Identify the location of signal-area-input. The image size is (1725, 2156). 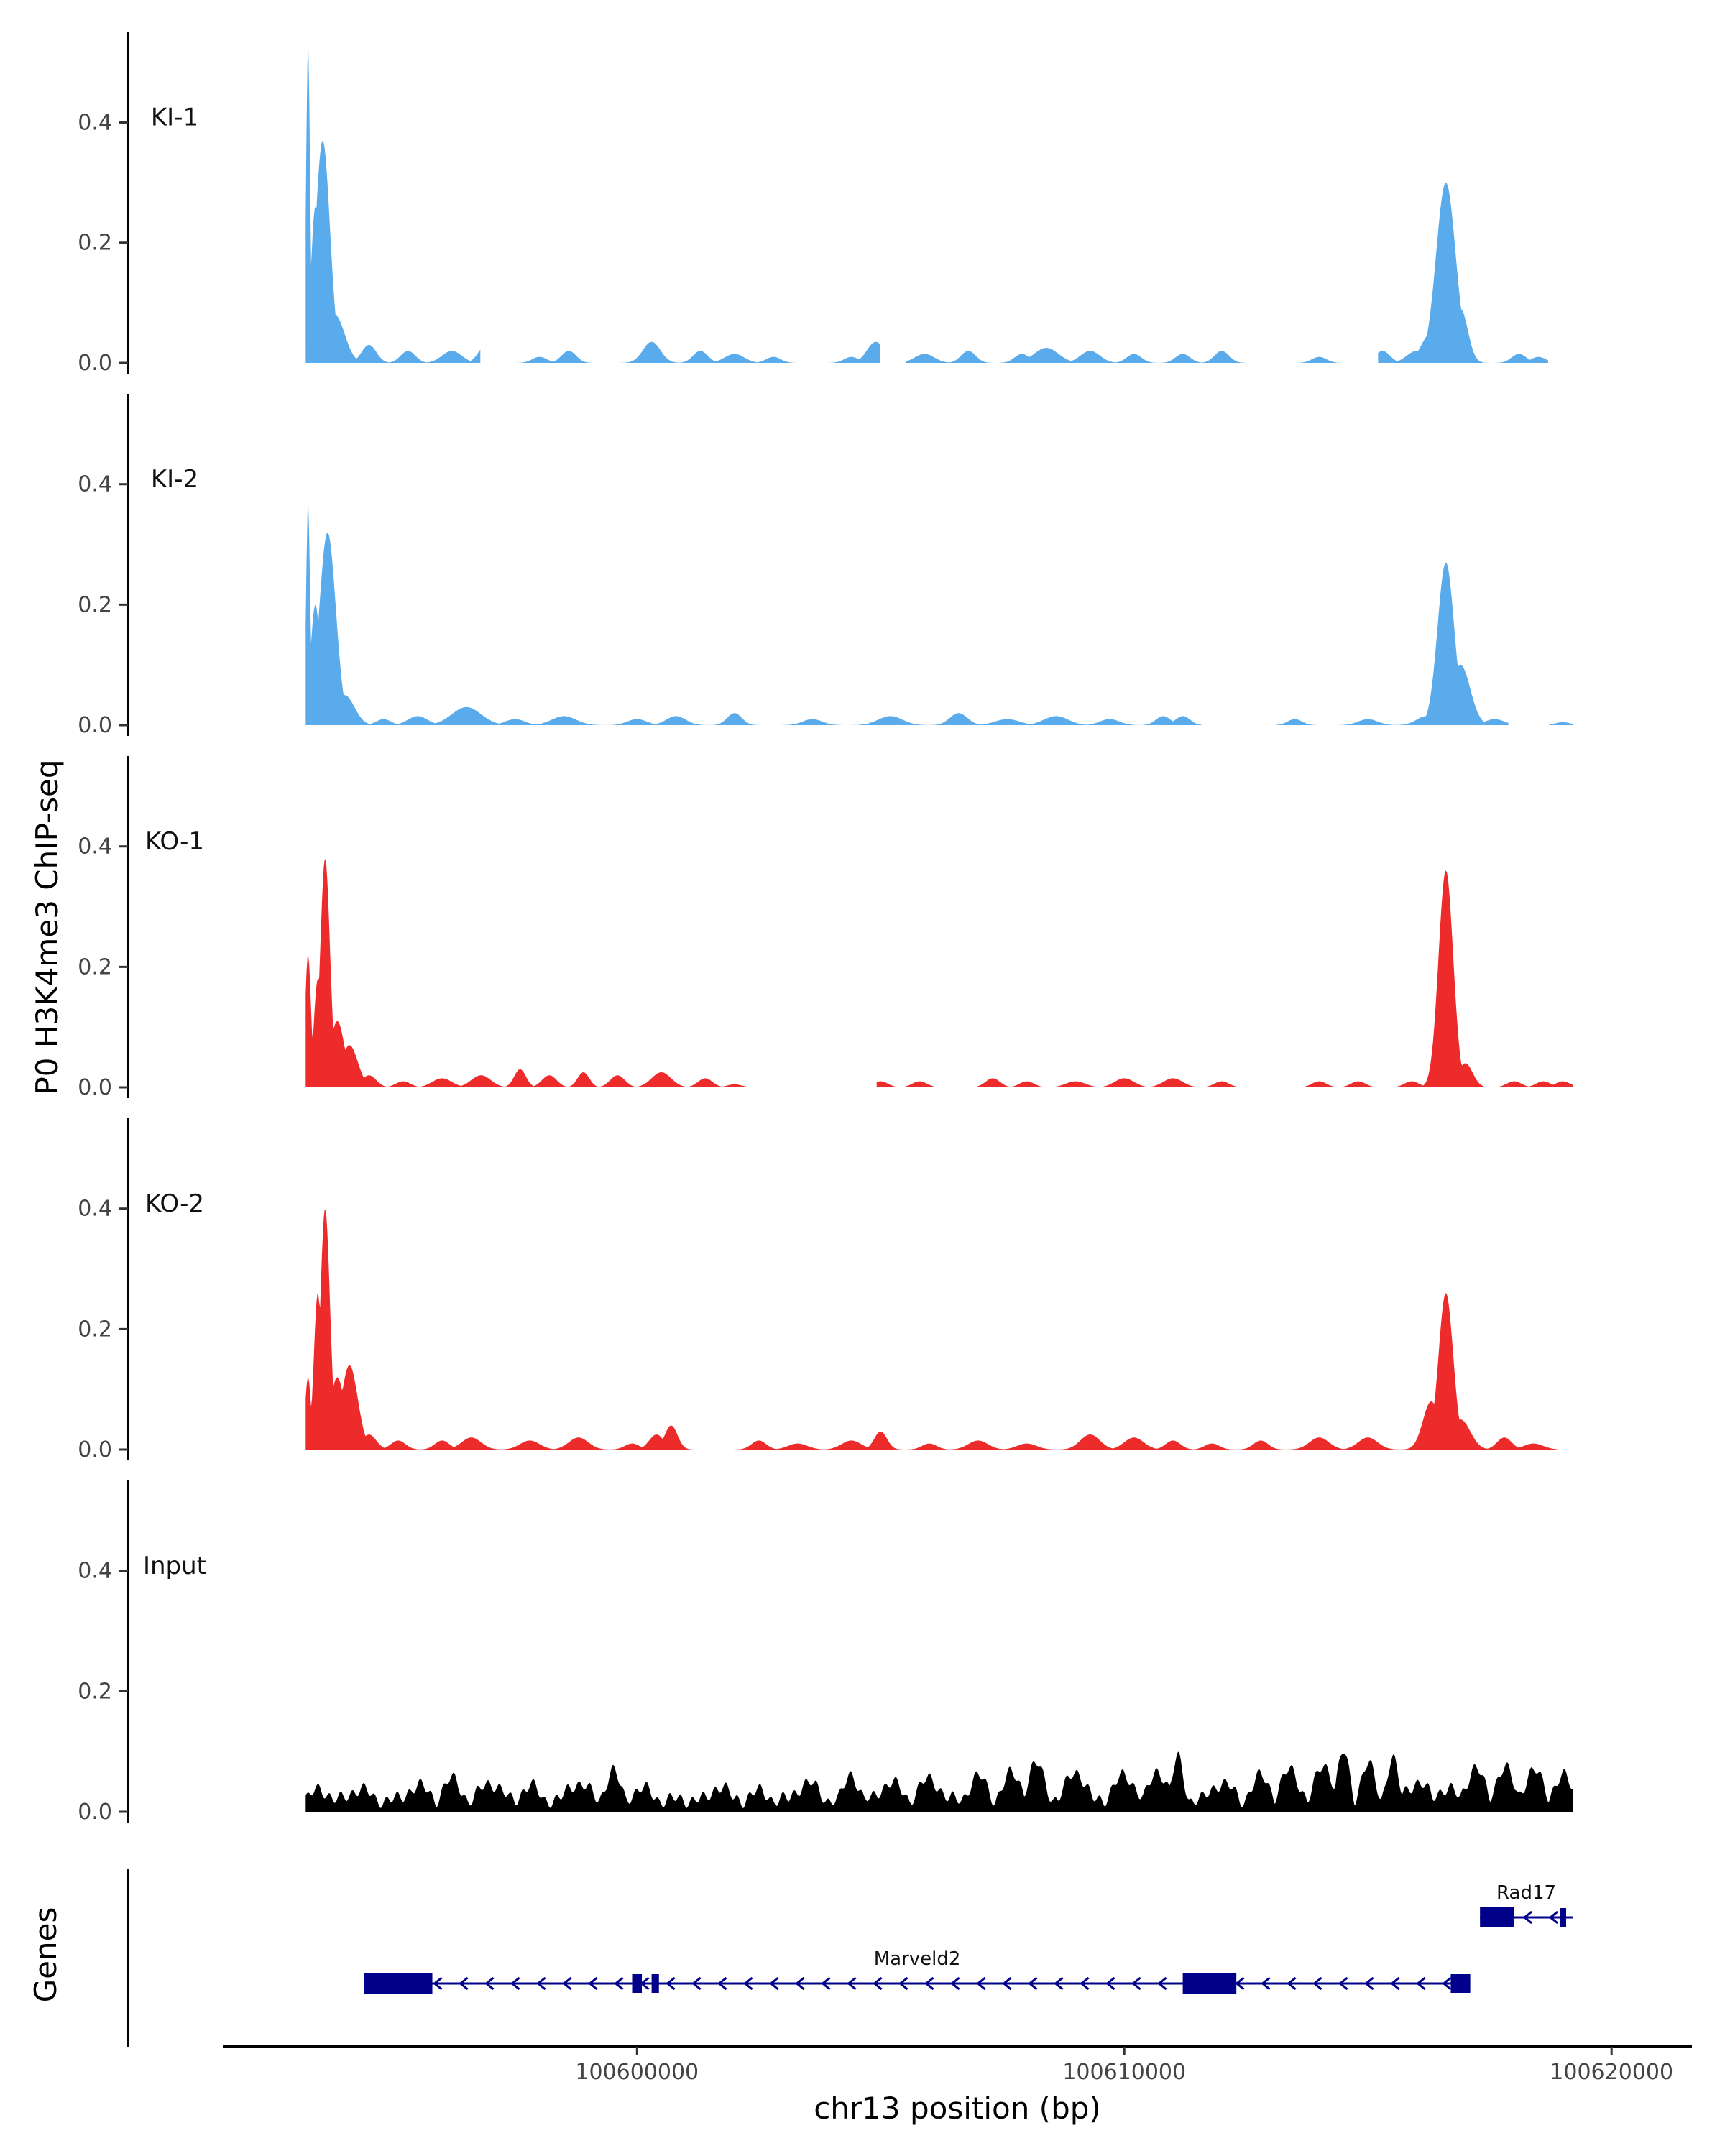
(939, 1781).